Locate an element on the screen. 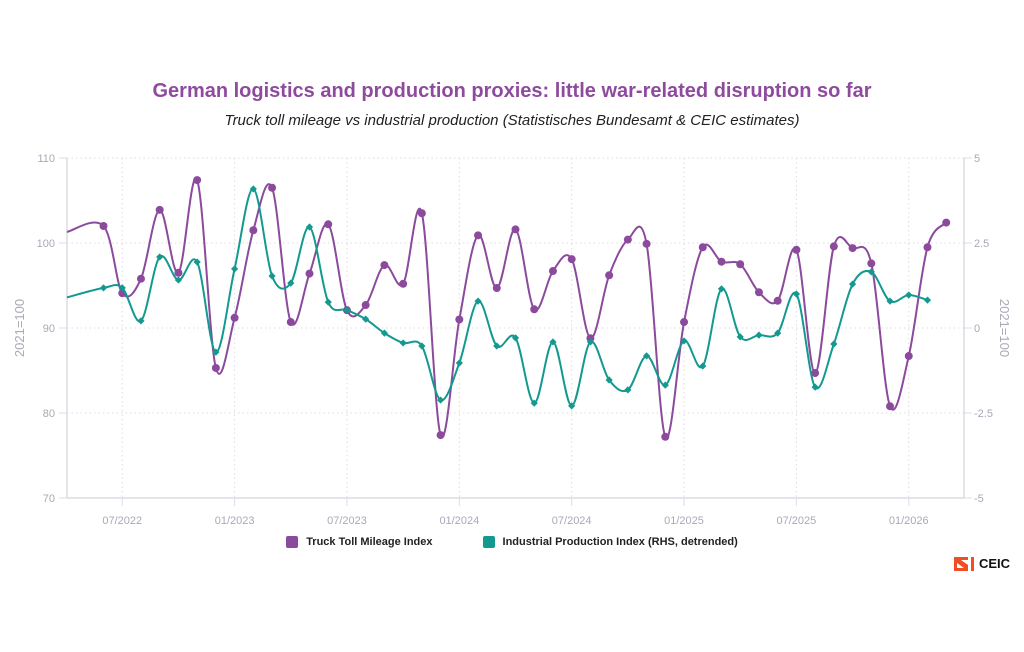  legend-item-truck: Truck Toll Mileage Index is located at coordinates (359, 542).